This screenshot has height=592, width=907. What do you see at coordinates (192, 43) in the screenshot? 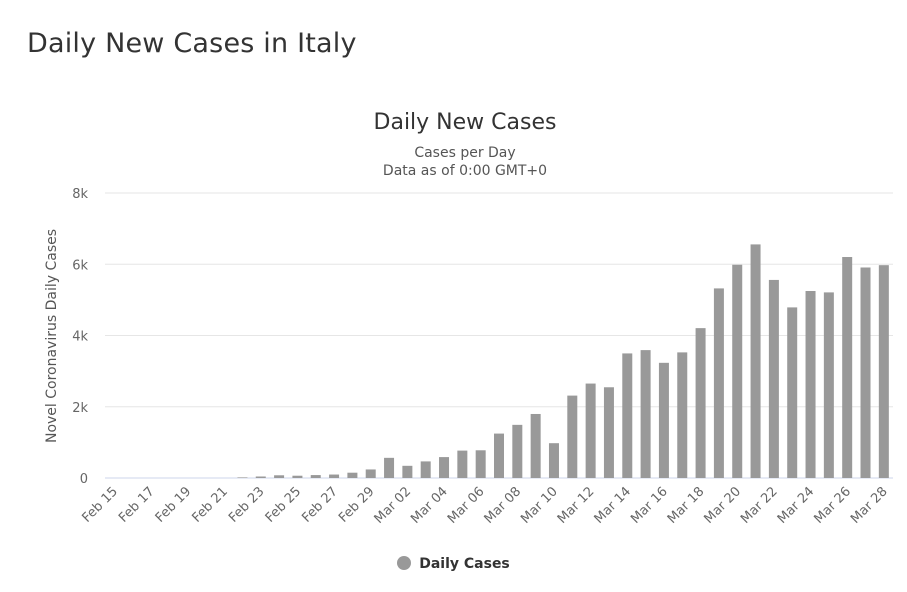
I see `page-title: Daily New Cases in Italy` at bounding box center [192, 43].